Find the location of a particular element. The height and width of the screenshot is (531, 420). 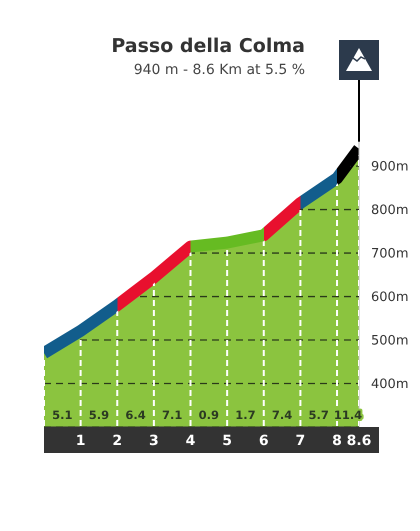

chart-subtitle: 940 m - 8.6 Km at 5.5 % is located at coordinates (218, 70).